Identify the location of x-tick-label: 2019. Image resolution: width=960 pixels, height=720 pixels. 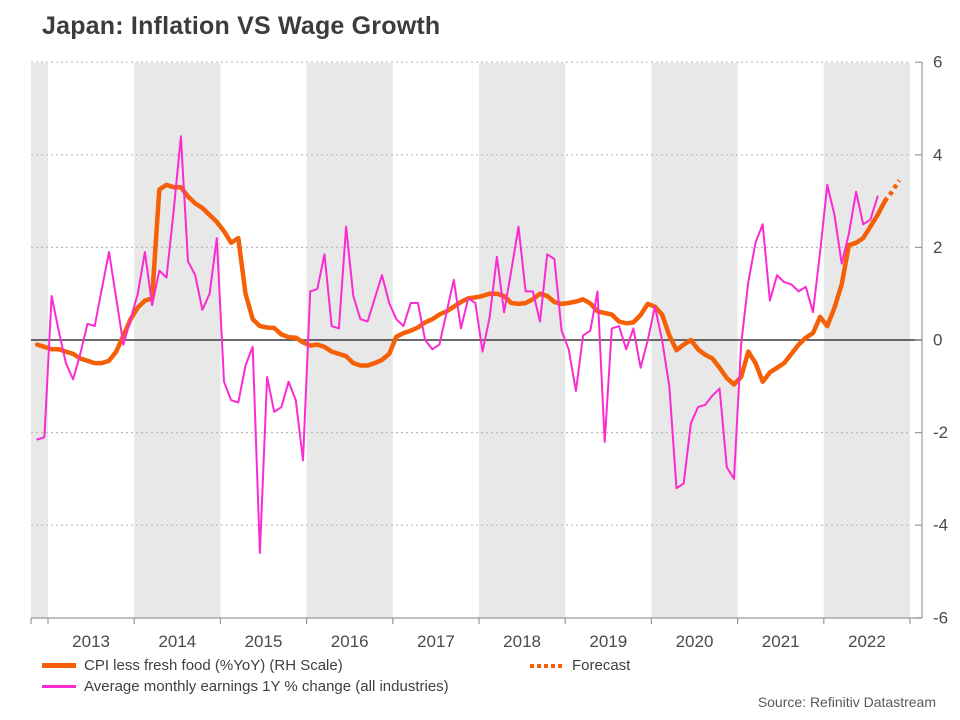
(608, 641).